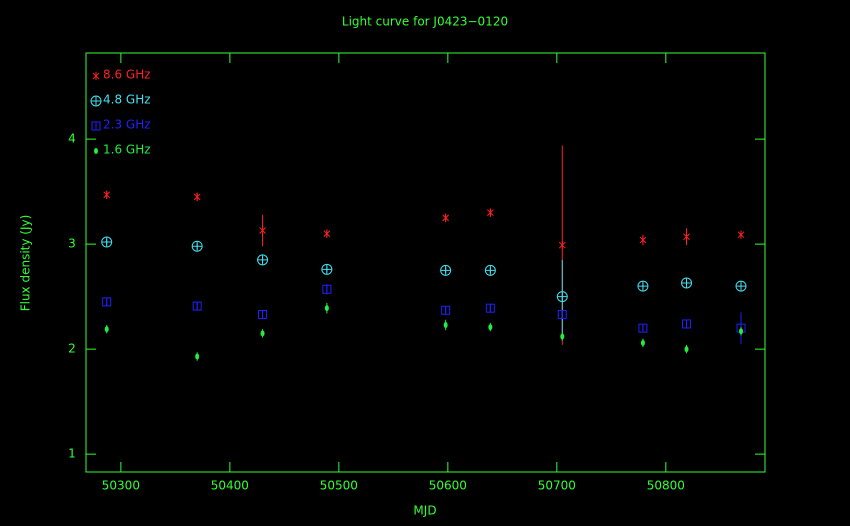 Image resolution: width=850 pixels, height=526 pixels. What do you see at coordinates (230, 486) in the screenshot?
I see `x-tick-label: 50400` at bounding box center [230, 486].